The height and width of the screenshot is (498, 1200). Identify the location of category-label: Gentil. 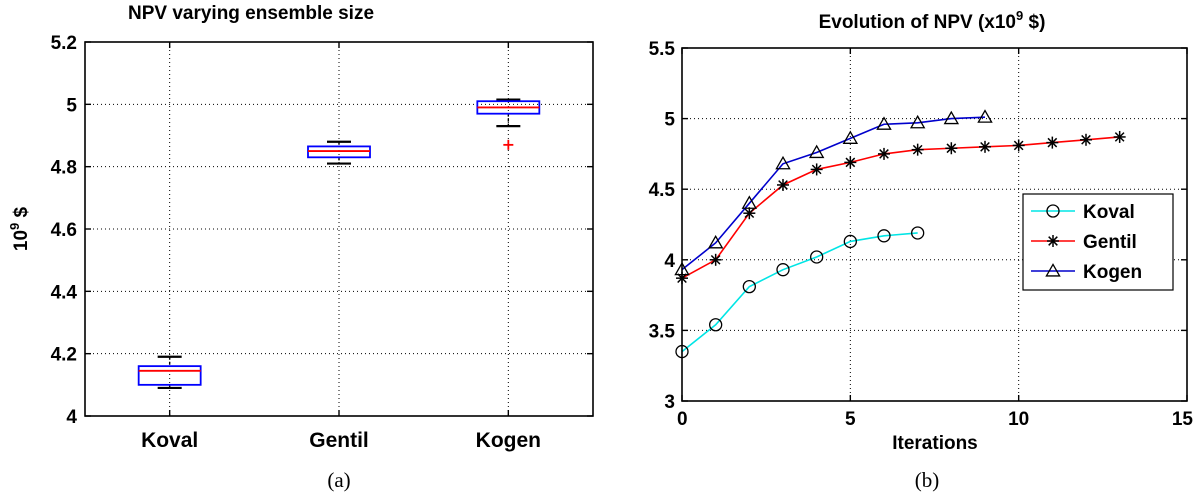
(339, 440).